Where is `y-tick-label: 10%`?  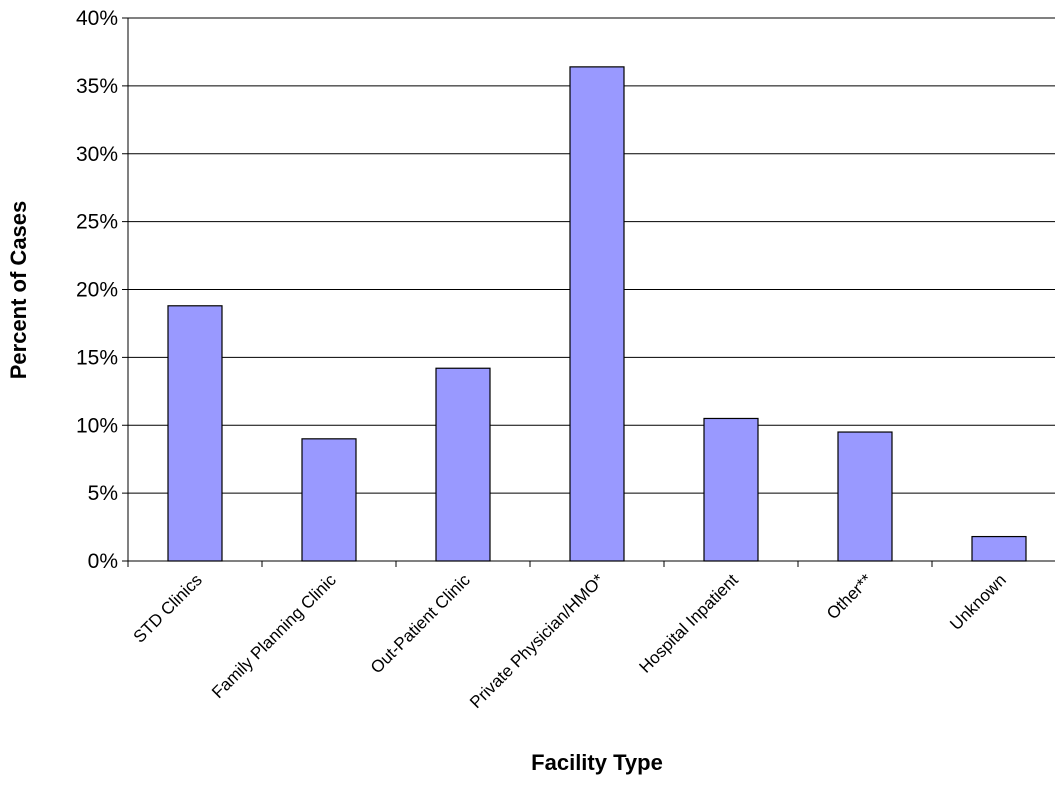
y-tick-label: 10% is located at coordinates (97, 425).